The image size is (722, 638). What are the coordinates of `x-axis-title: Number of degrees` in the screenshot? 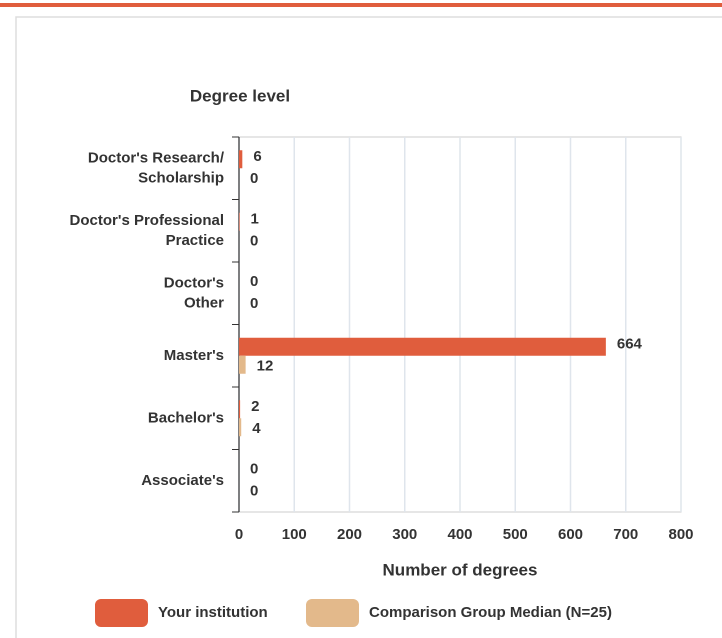 It's located at (460, 569).